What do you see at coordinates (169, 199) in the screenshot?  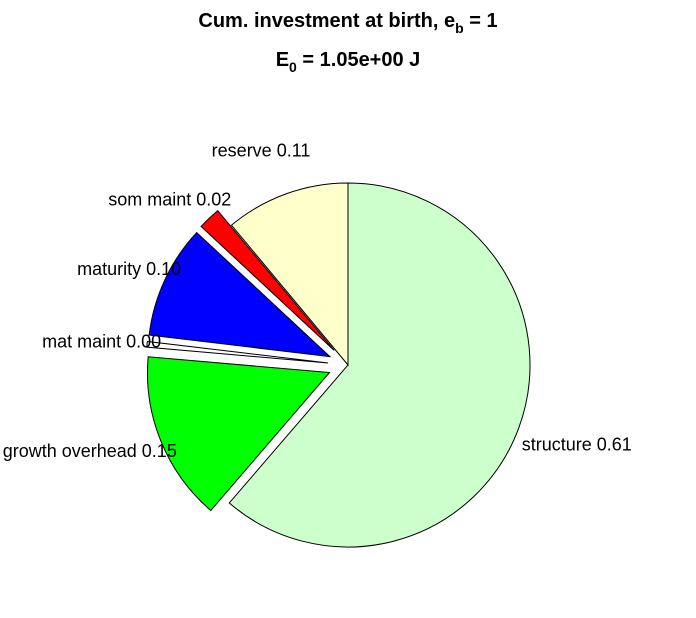 I see `pie-label-4: som maint 0.02` at bounding box center [169, 199].